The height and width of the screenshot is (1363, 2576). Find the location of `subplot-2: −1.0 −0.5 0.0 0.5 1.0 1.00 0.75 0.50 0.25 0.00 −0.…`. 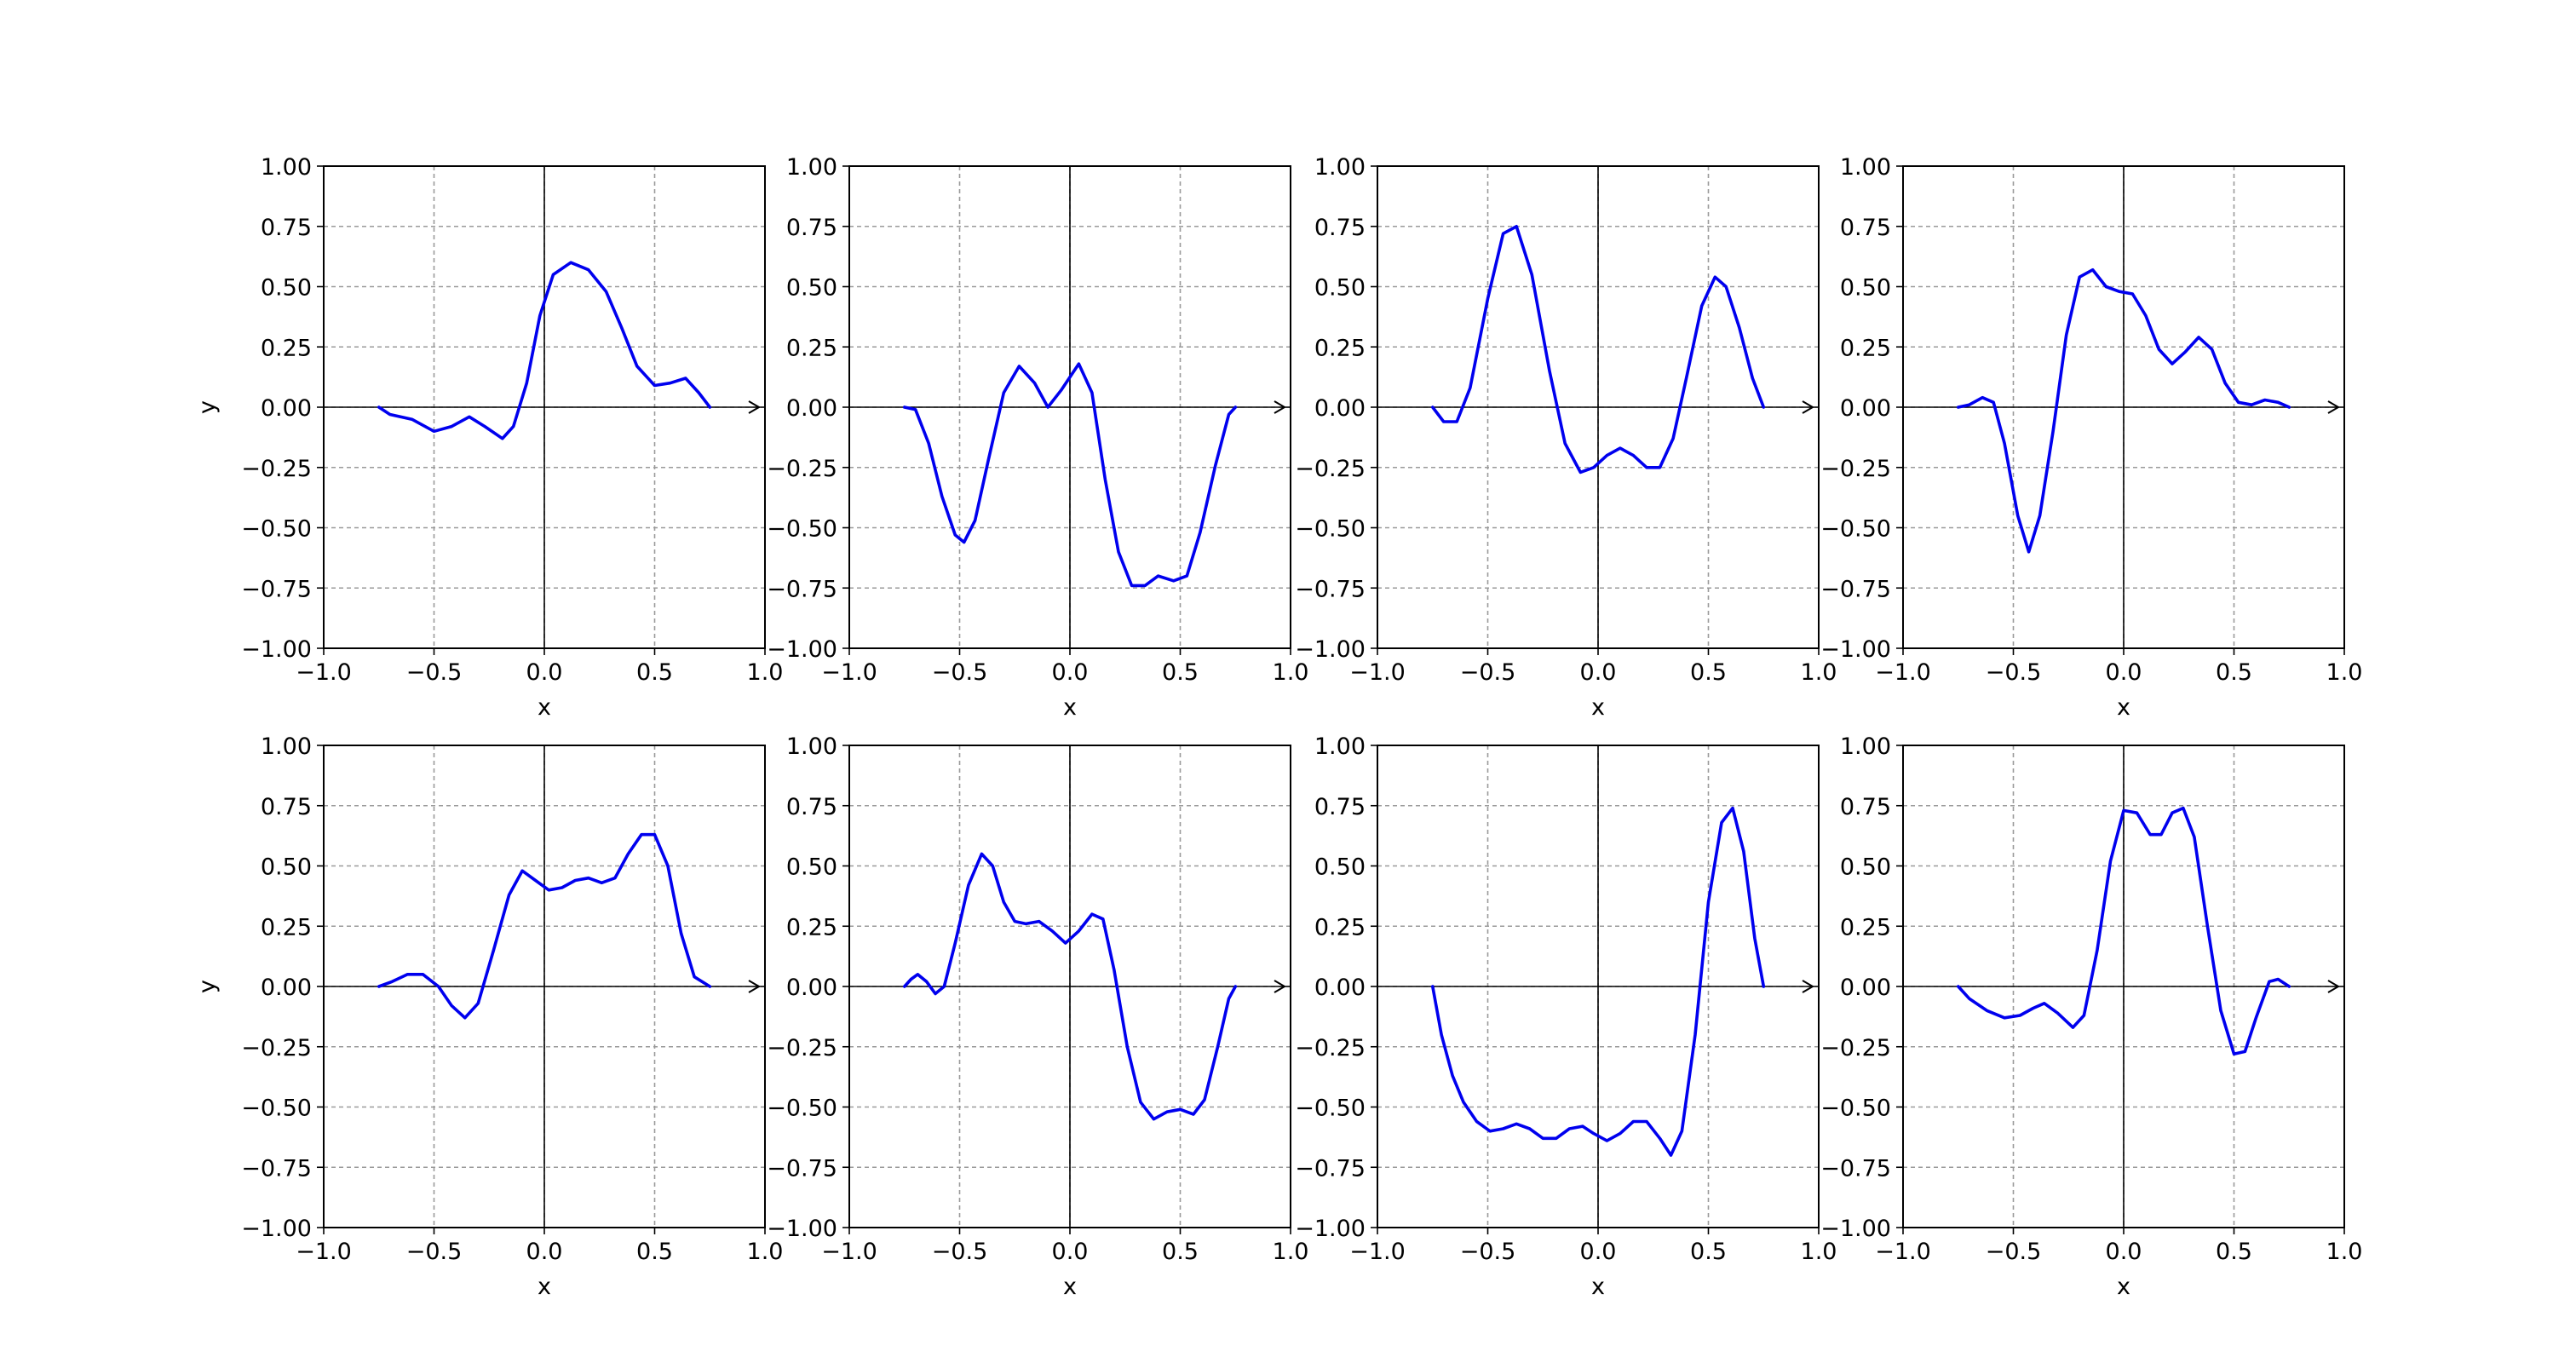

subplot-2: −1.0 −0.5 0.0 0.5 1.0 1.00 0.75 0.50 0.25 0.00 −0.… is located at coordinates (1037, 437).